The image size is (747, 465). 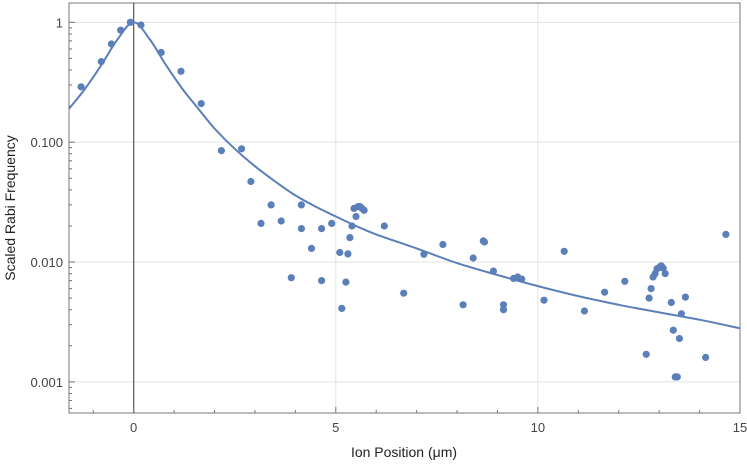 I want to click on x-tick-label: 10, so click(x=538, y=427).